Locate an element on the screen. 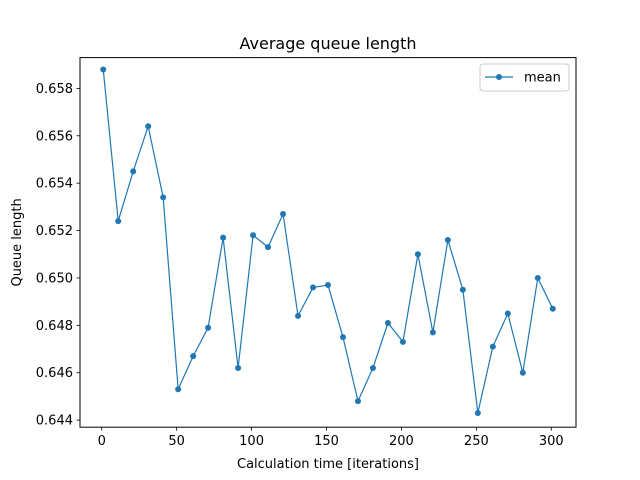 The image size is (640, 480). chart-title: Average queue length is located at coordinates (328, 43).